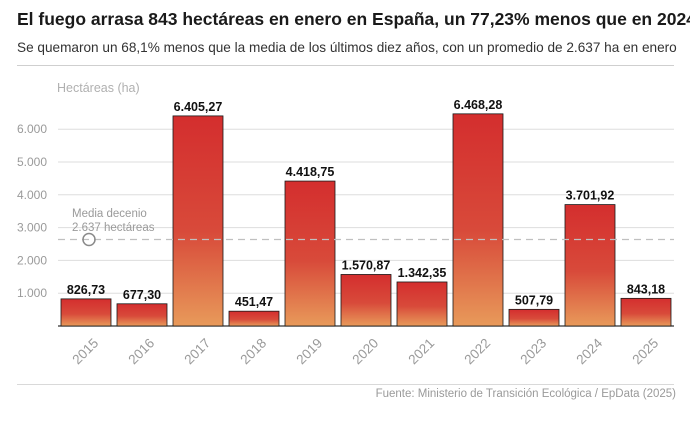 Image resolution: width=690 pixels, height=423 pixels. What do you see at coordinates (198, 107) in the screenshot?
I see `bar-value-label: 6.405,27` at bounding box center [198, 107].